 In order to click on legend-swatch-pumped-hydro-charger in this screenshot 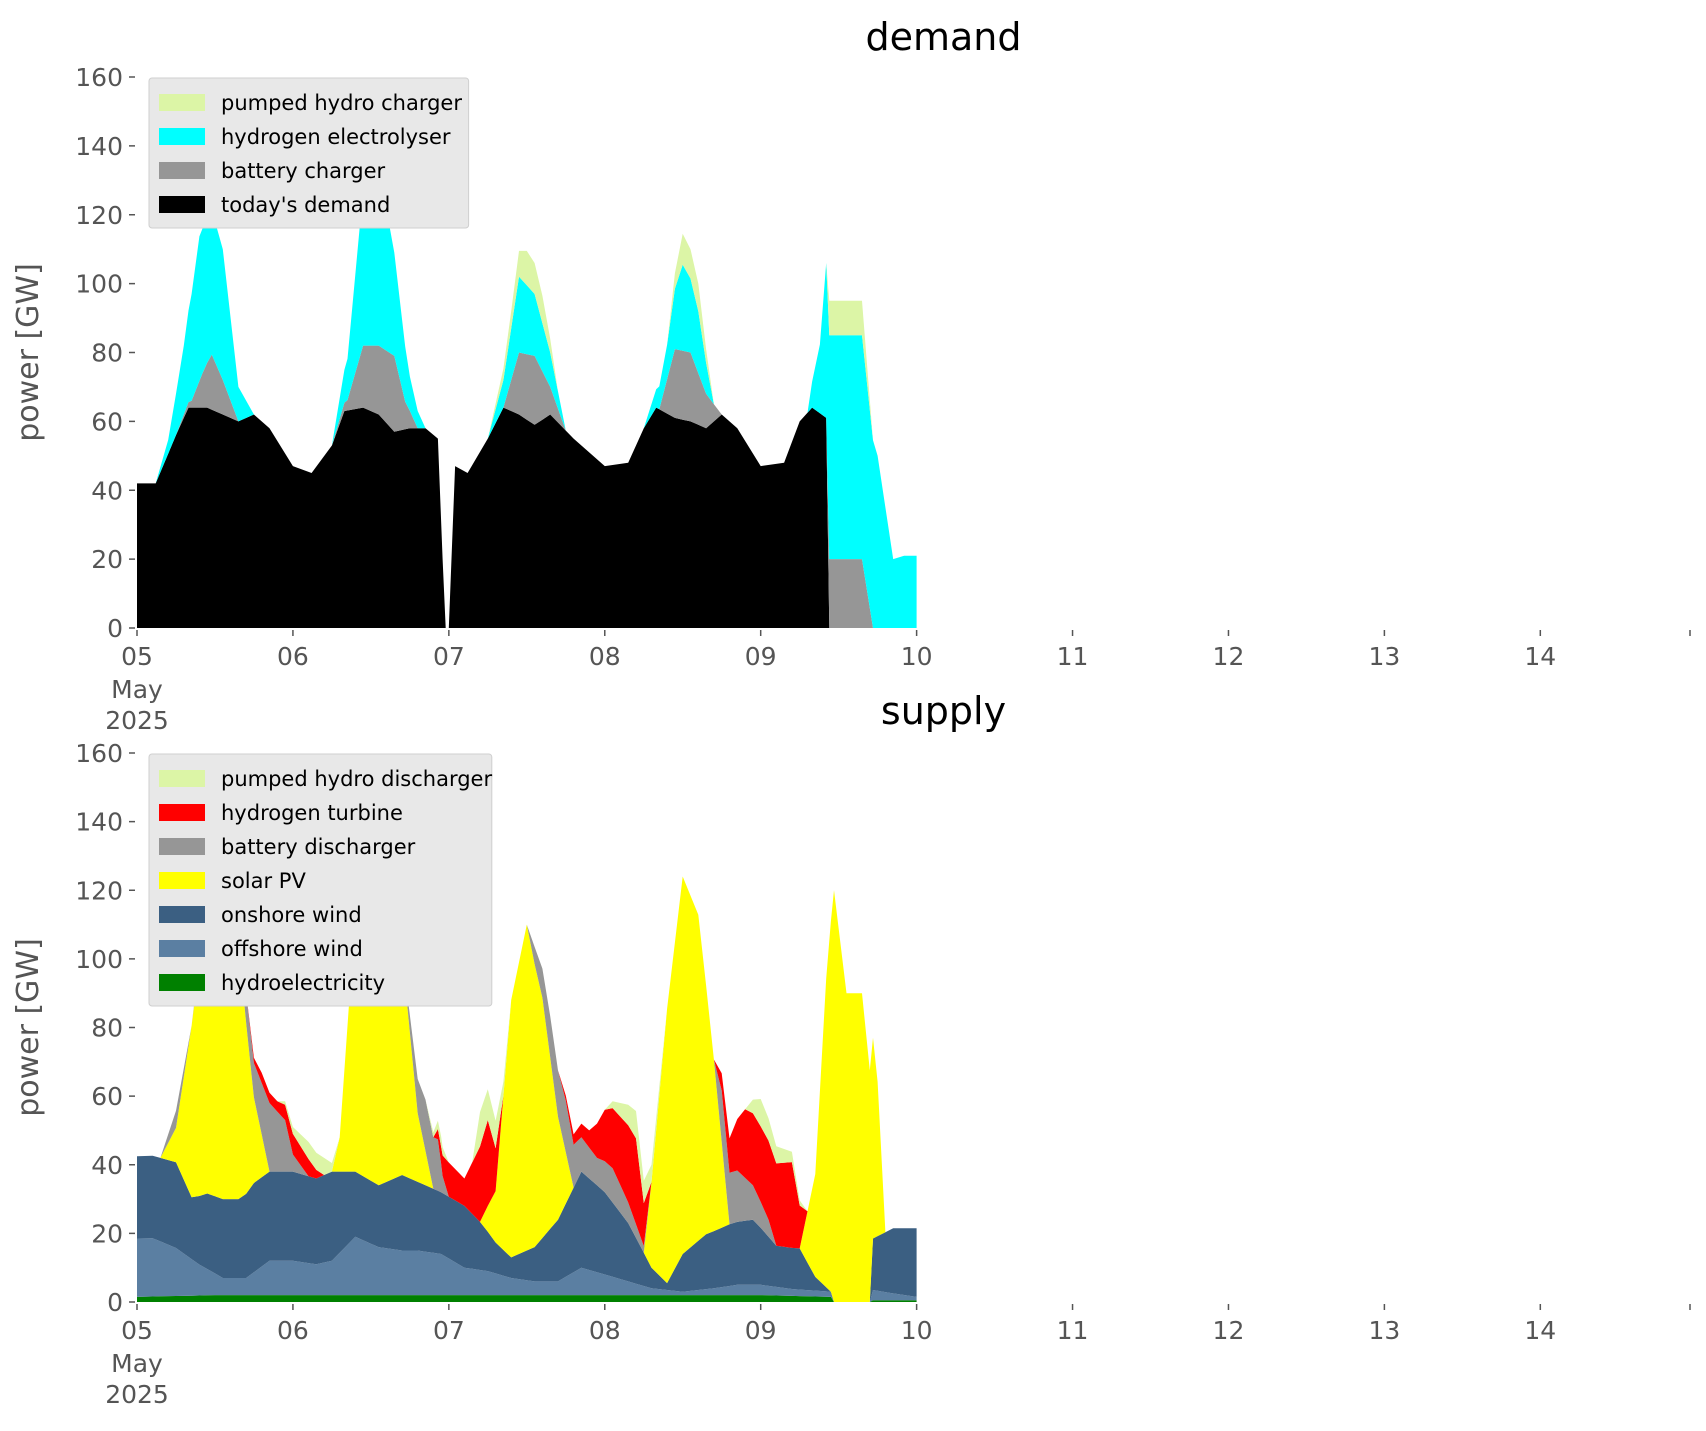, I will do `click(182, 102)`.